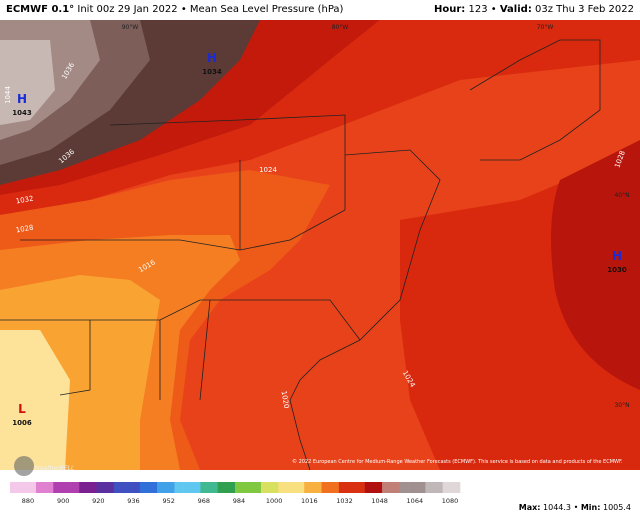  What do you see at coordinates (535, 100) in the screenshot?
I see `coastline` at bounding box center [535, 100].